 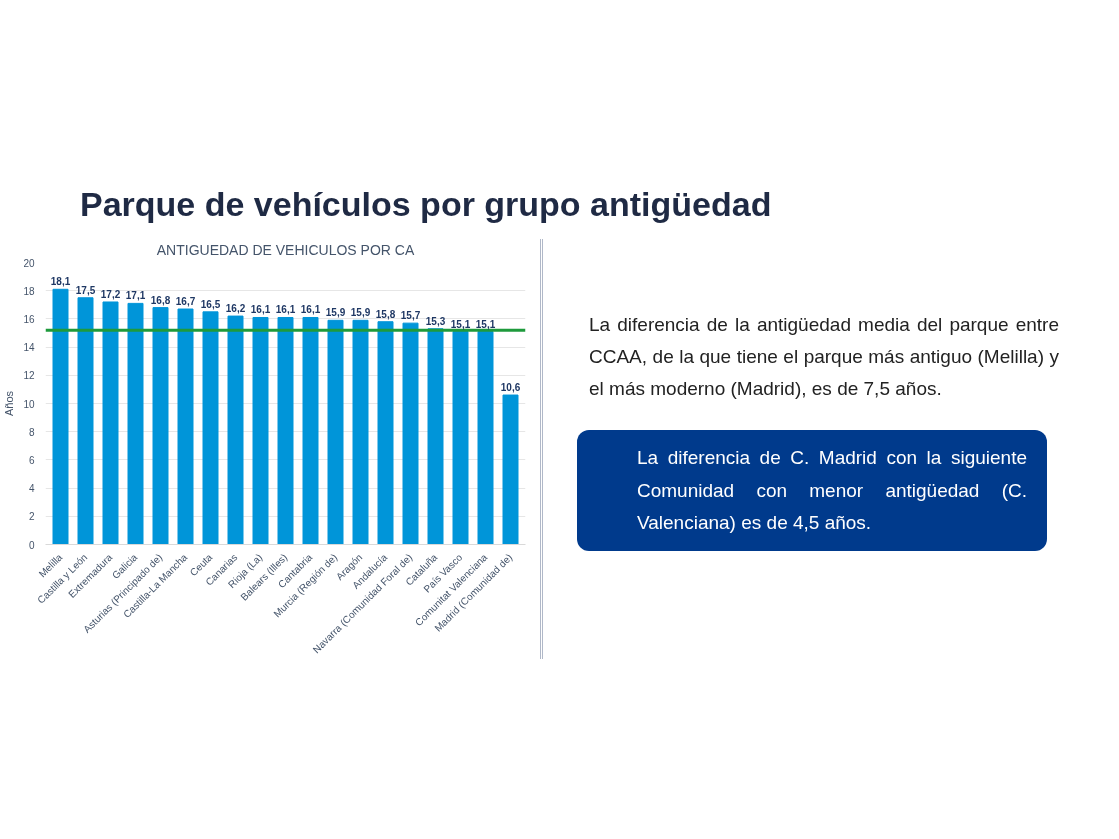 I want to click on data-label: 16,5, so click(x=210, y=304).